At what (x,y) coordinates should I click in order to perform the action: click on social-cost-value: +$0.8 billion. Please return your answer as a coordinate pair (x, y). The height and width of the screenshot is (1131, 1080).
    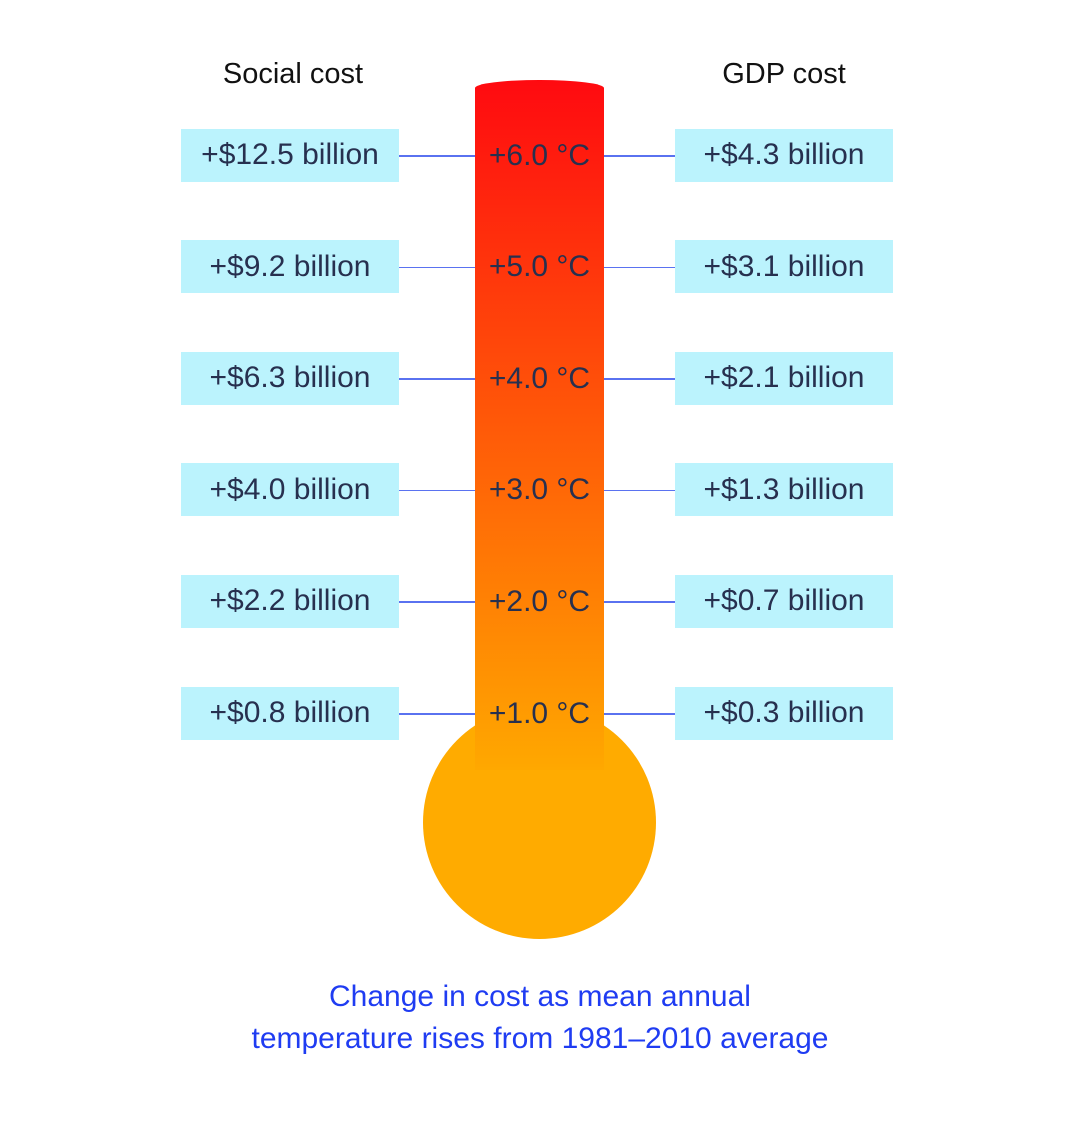
    Looking at the image, I should click on (290, 713).